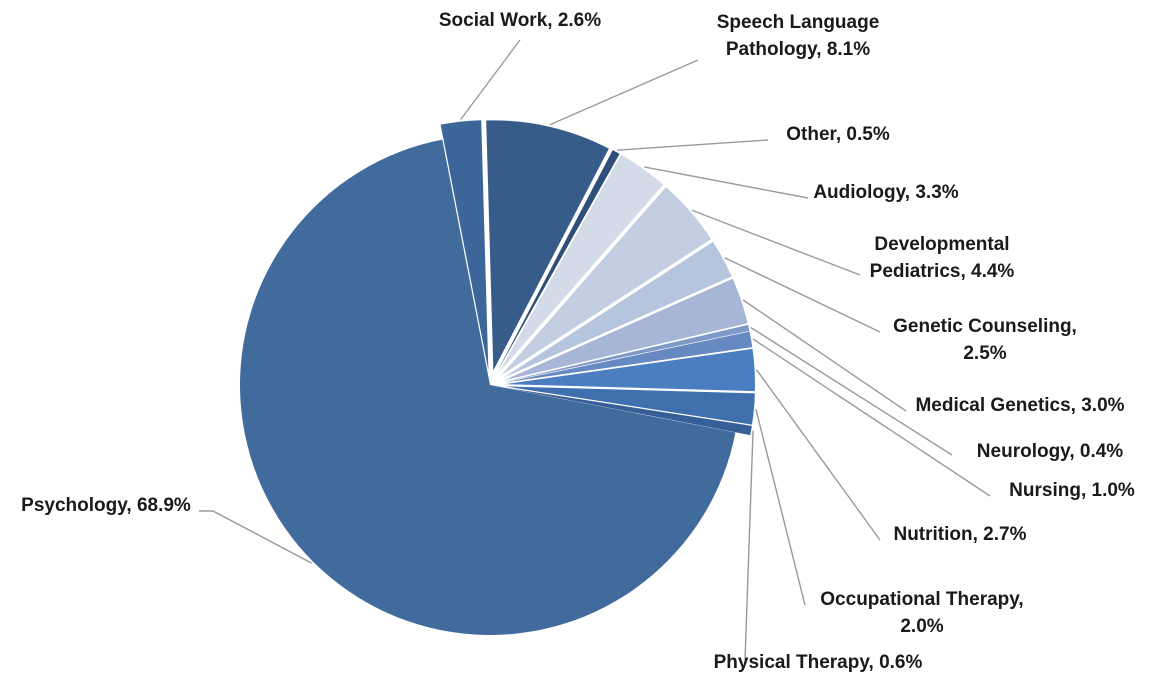 The image size is (1156, 679). I want to click on label-psychology: Psychology, 68.9%, so click(106, 505).